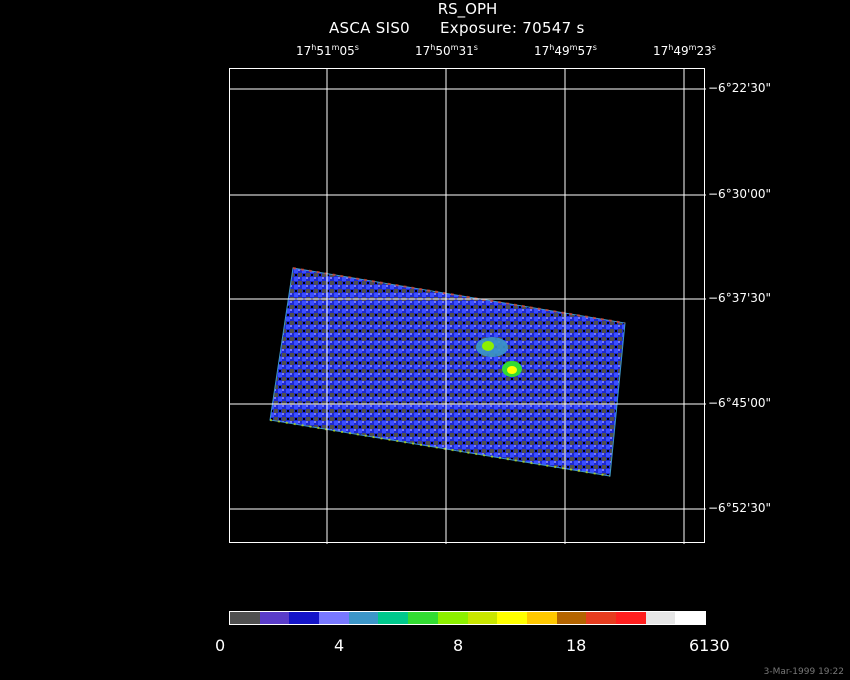  What do you see at coordinates (512, 28) in the screenshot?
I see `exposure-label: Exposure: 70547 s` at bounding box center [512, 28].